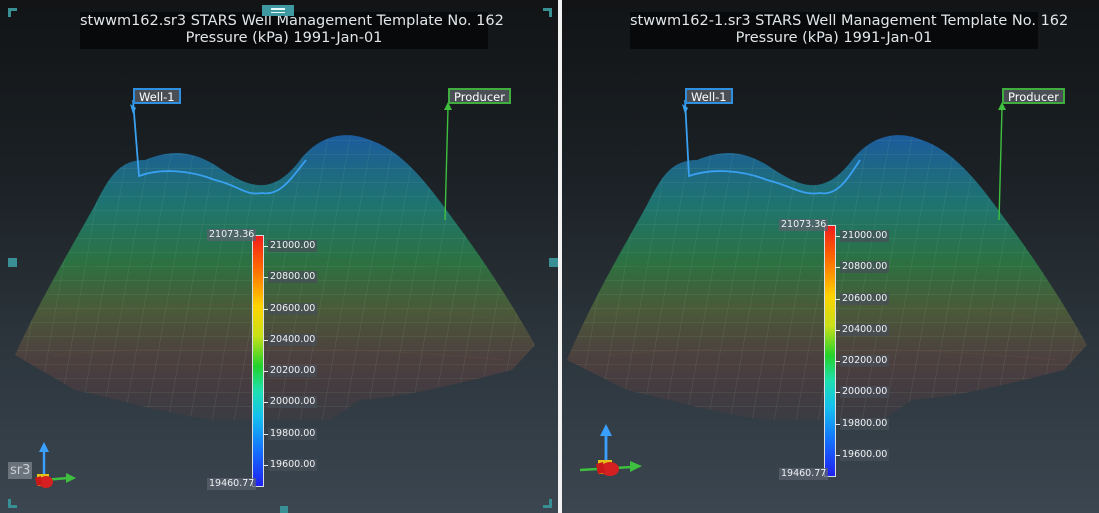 The width and height of the screenshot is (1099, 513). Describe the element at coordinates (278, 10) in the screenshot. I see `drag-handle-icon` at that location.